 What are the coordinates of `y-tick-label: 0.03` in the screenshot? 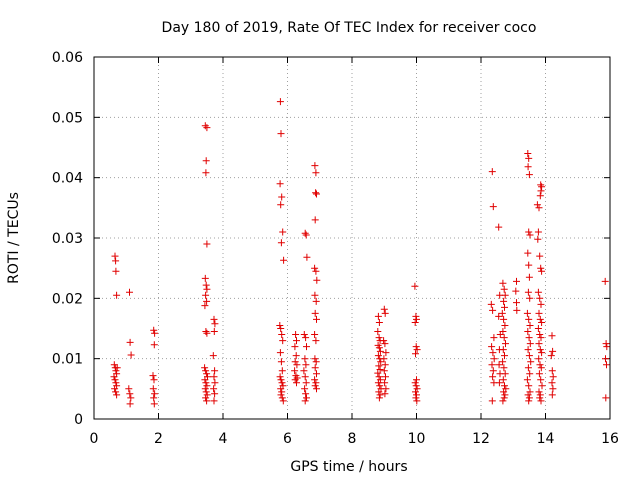 It's located at (67, 239).